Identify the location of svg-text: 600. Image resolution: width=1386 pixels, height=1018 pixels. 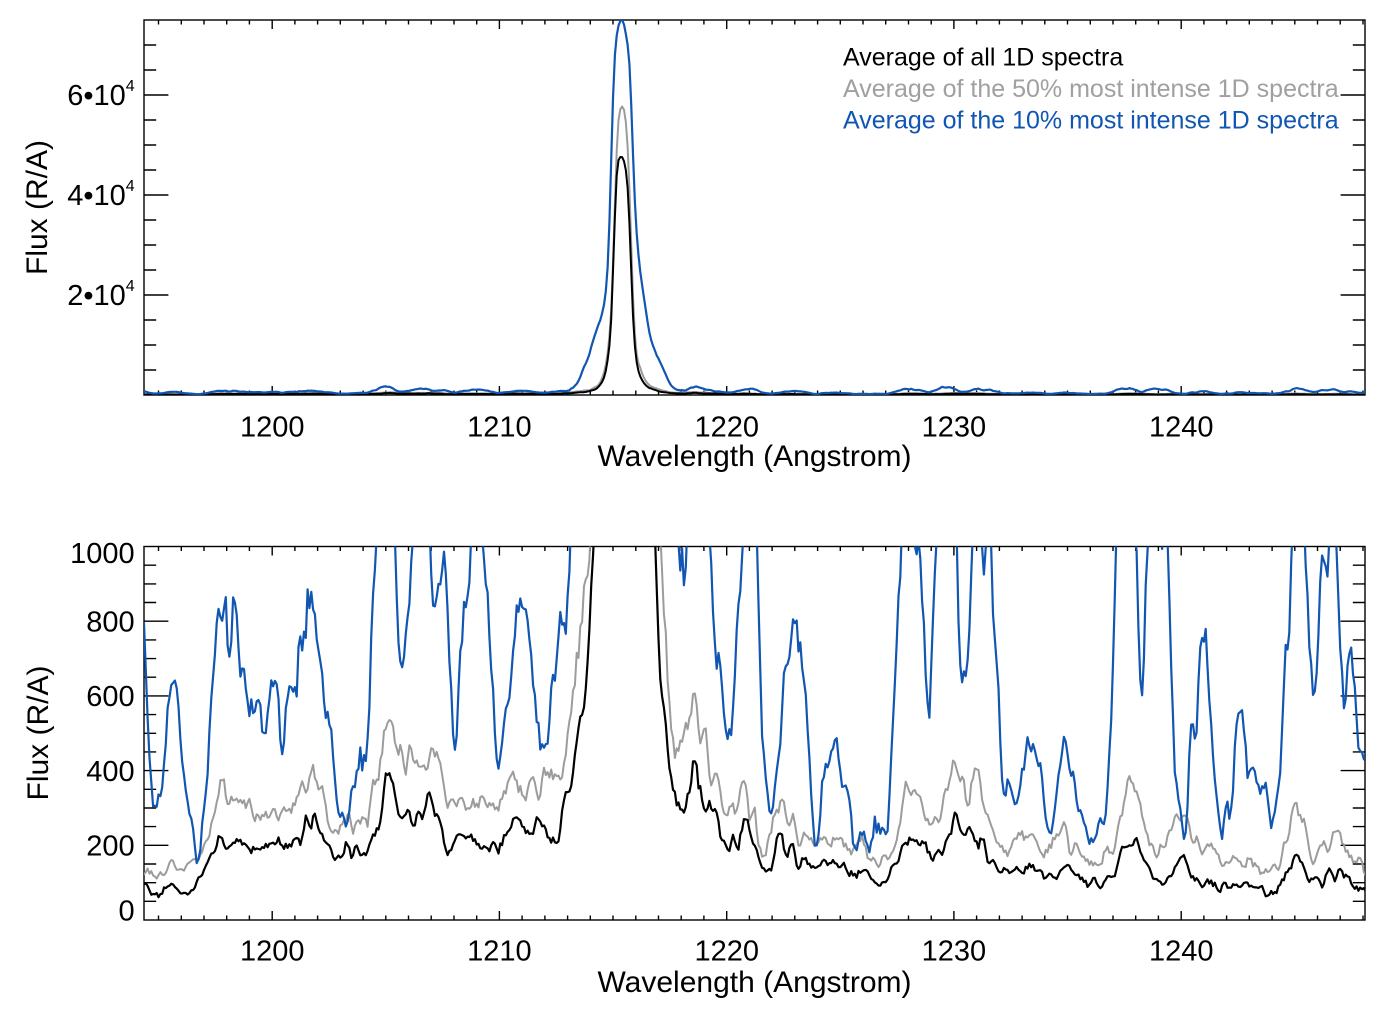
(110, 697).